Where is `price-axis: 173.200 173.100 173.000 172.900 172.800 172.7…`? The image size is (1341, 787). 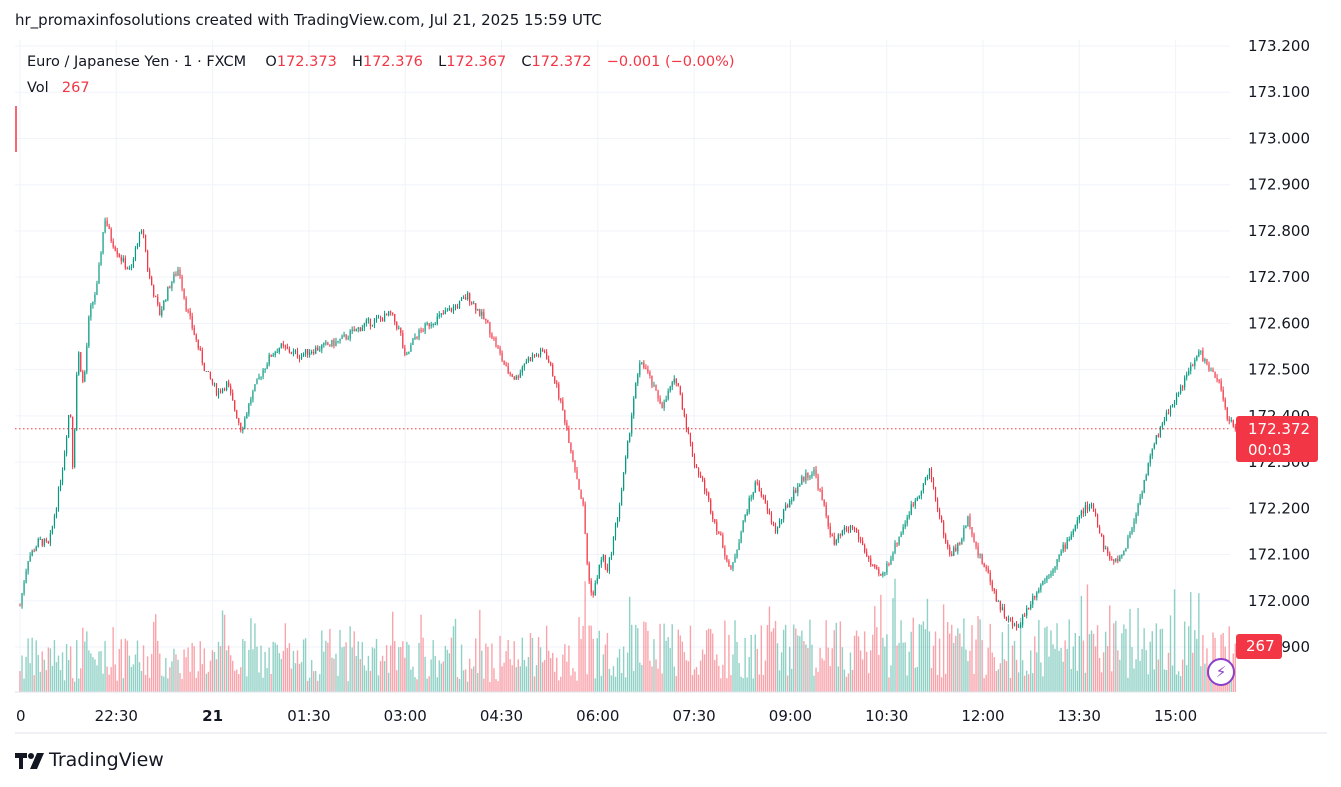 price-axis: 173.200 173.100 173.000 172.900 172.800 172.7… is located at coordinates (1279, 346).